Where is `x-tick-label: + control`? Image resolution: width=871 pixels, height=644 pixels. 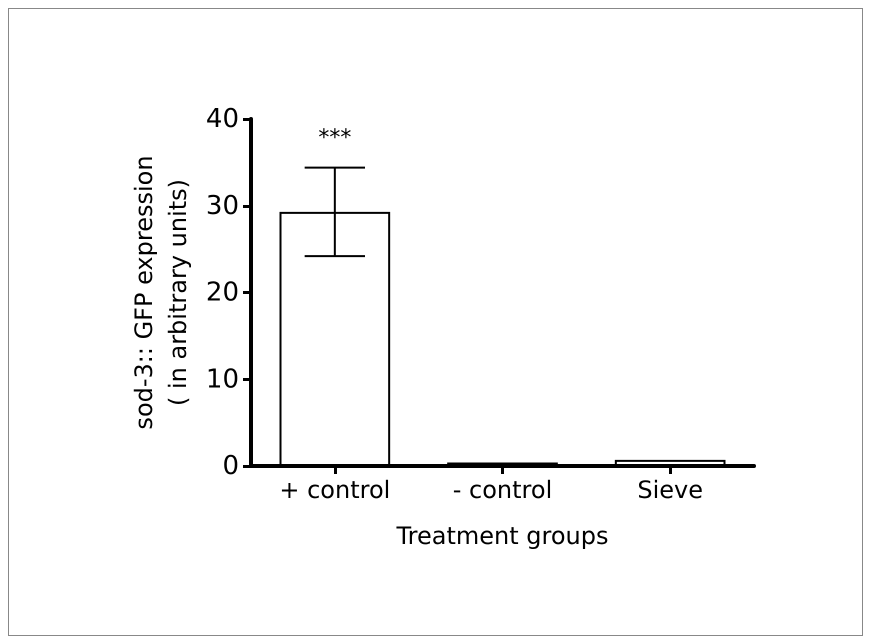 x-tick-label: + control is located at coordinates (334, 490).